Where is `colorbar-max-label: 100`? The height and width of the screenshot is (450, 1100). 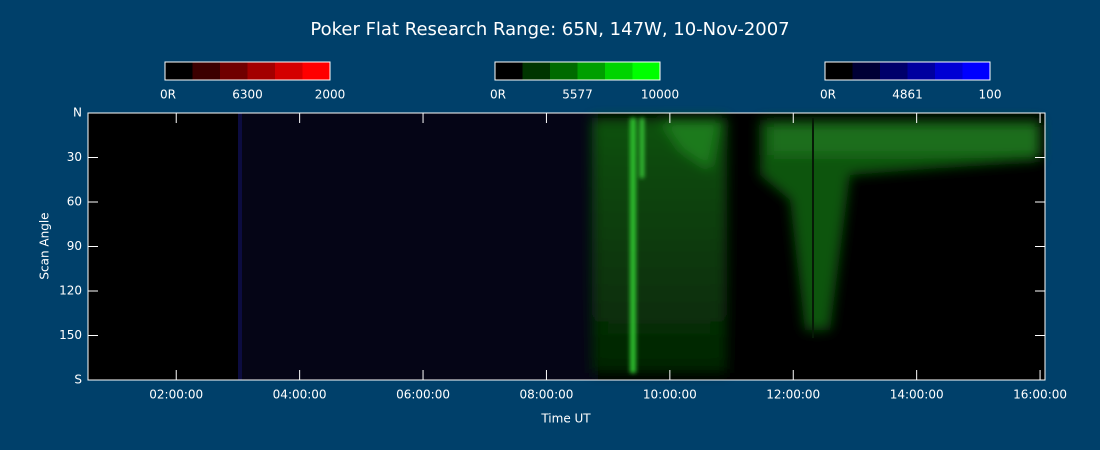
colorbar-max-label: 100 is located at coordinates (990, 95).